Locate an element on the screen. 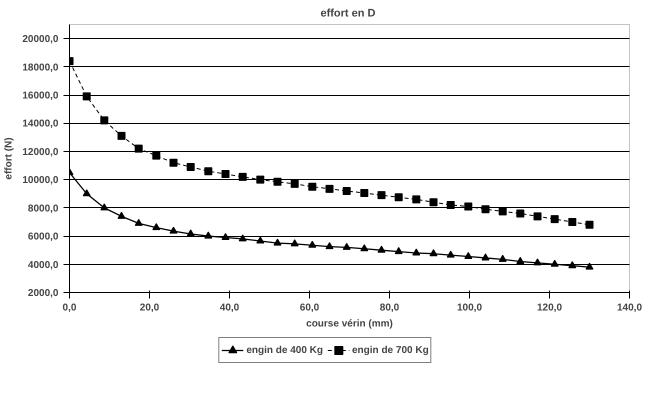 The height and width of the screenshot is (408, 666). y-tick-label: 16000,0 is located at coordinates (40, 96).